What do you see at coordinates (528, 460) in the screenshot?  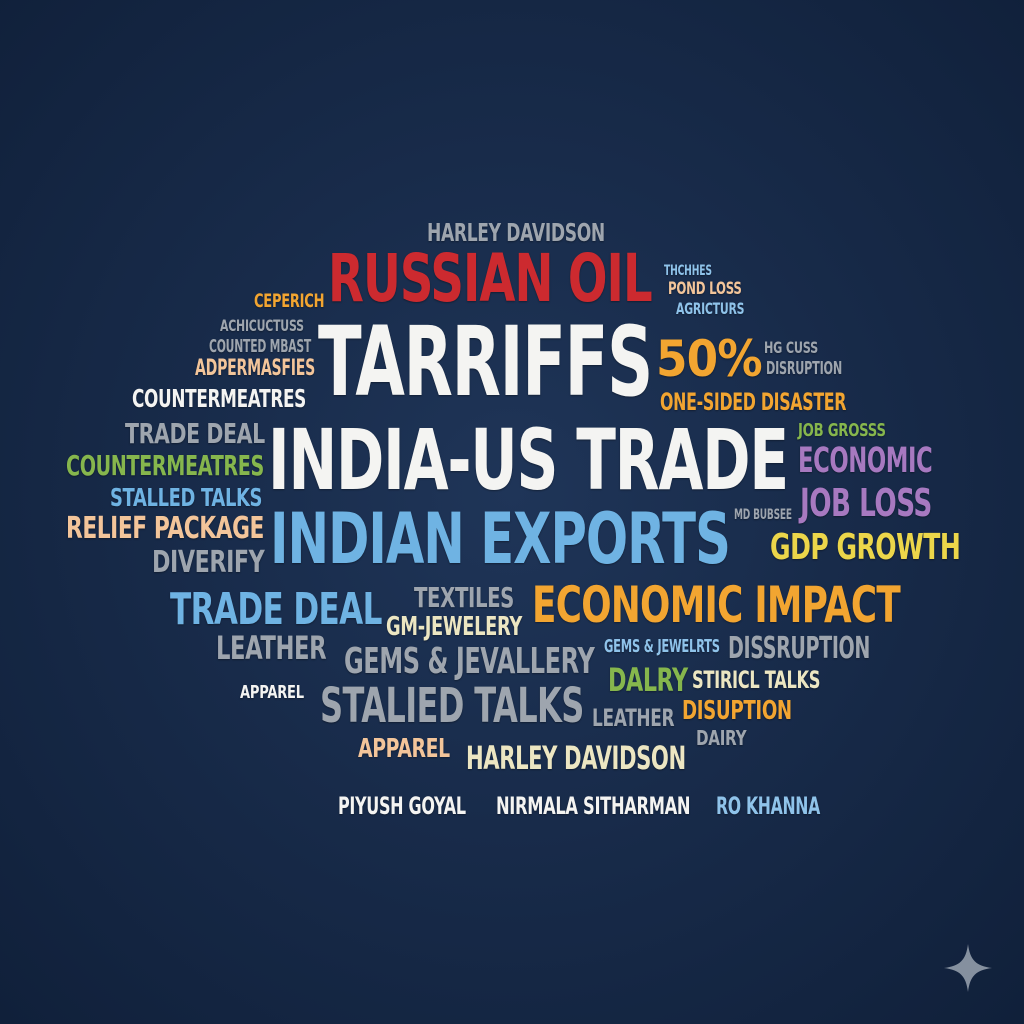 I see `word-india-us-trade: INDIA-US TRADE` at bounding box center [528, 460].